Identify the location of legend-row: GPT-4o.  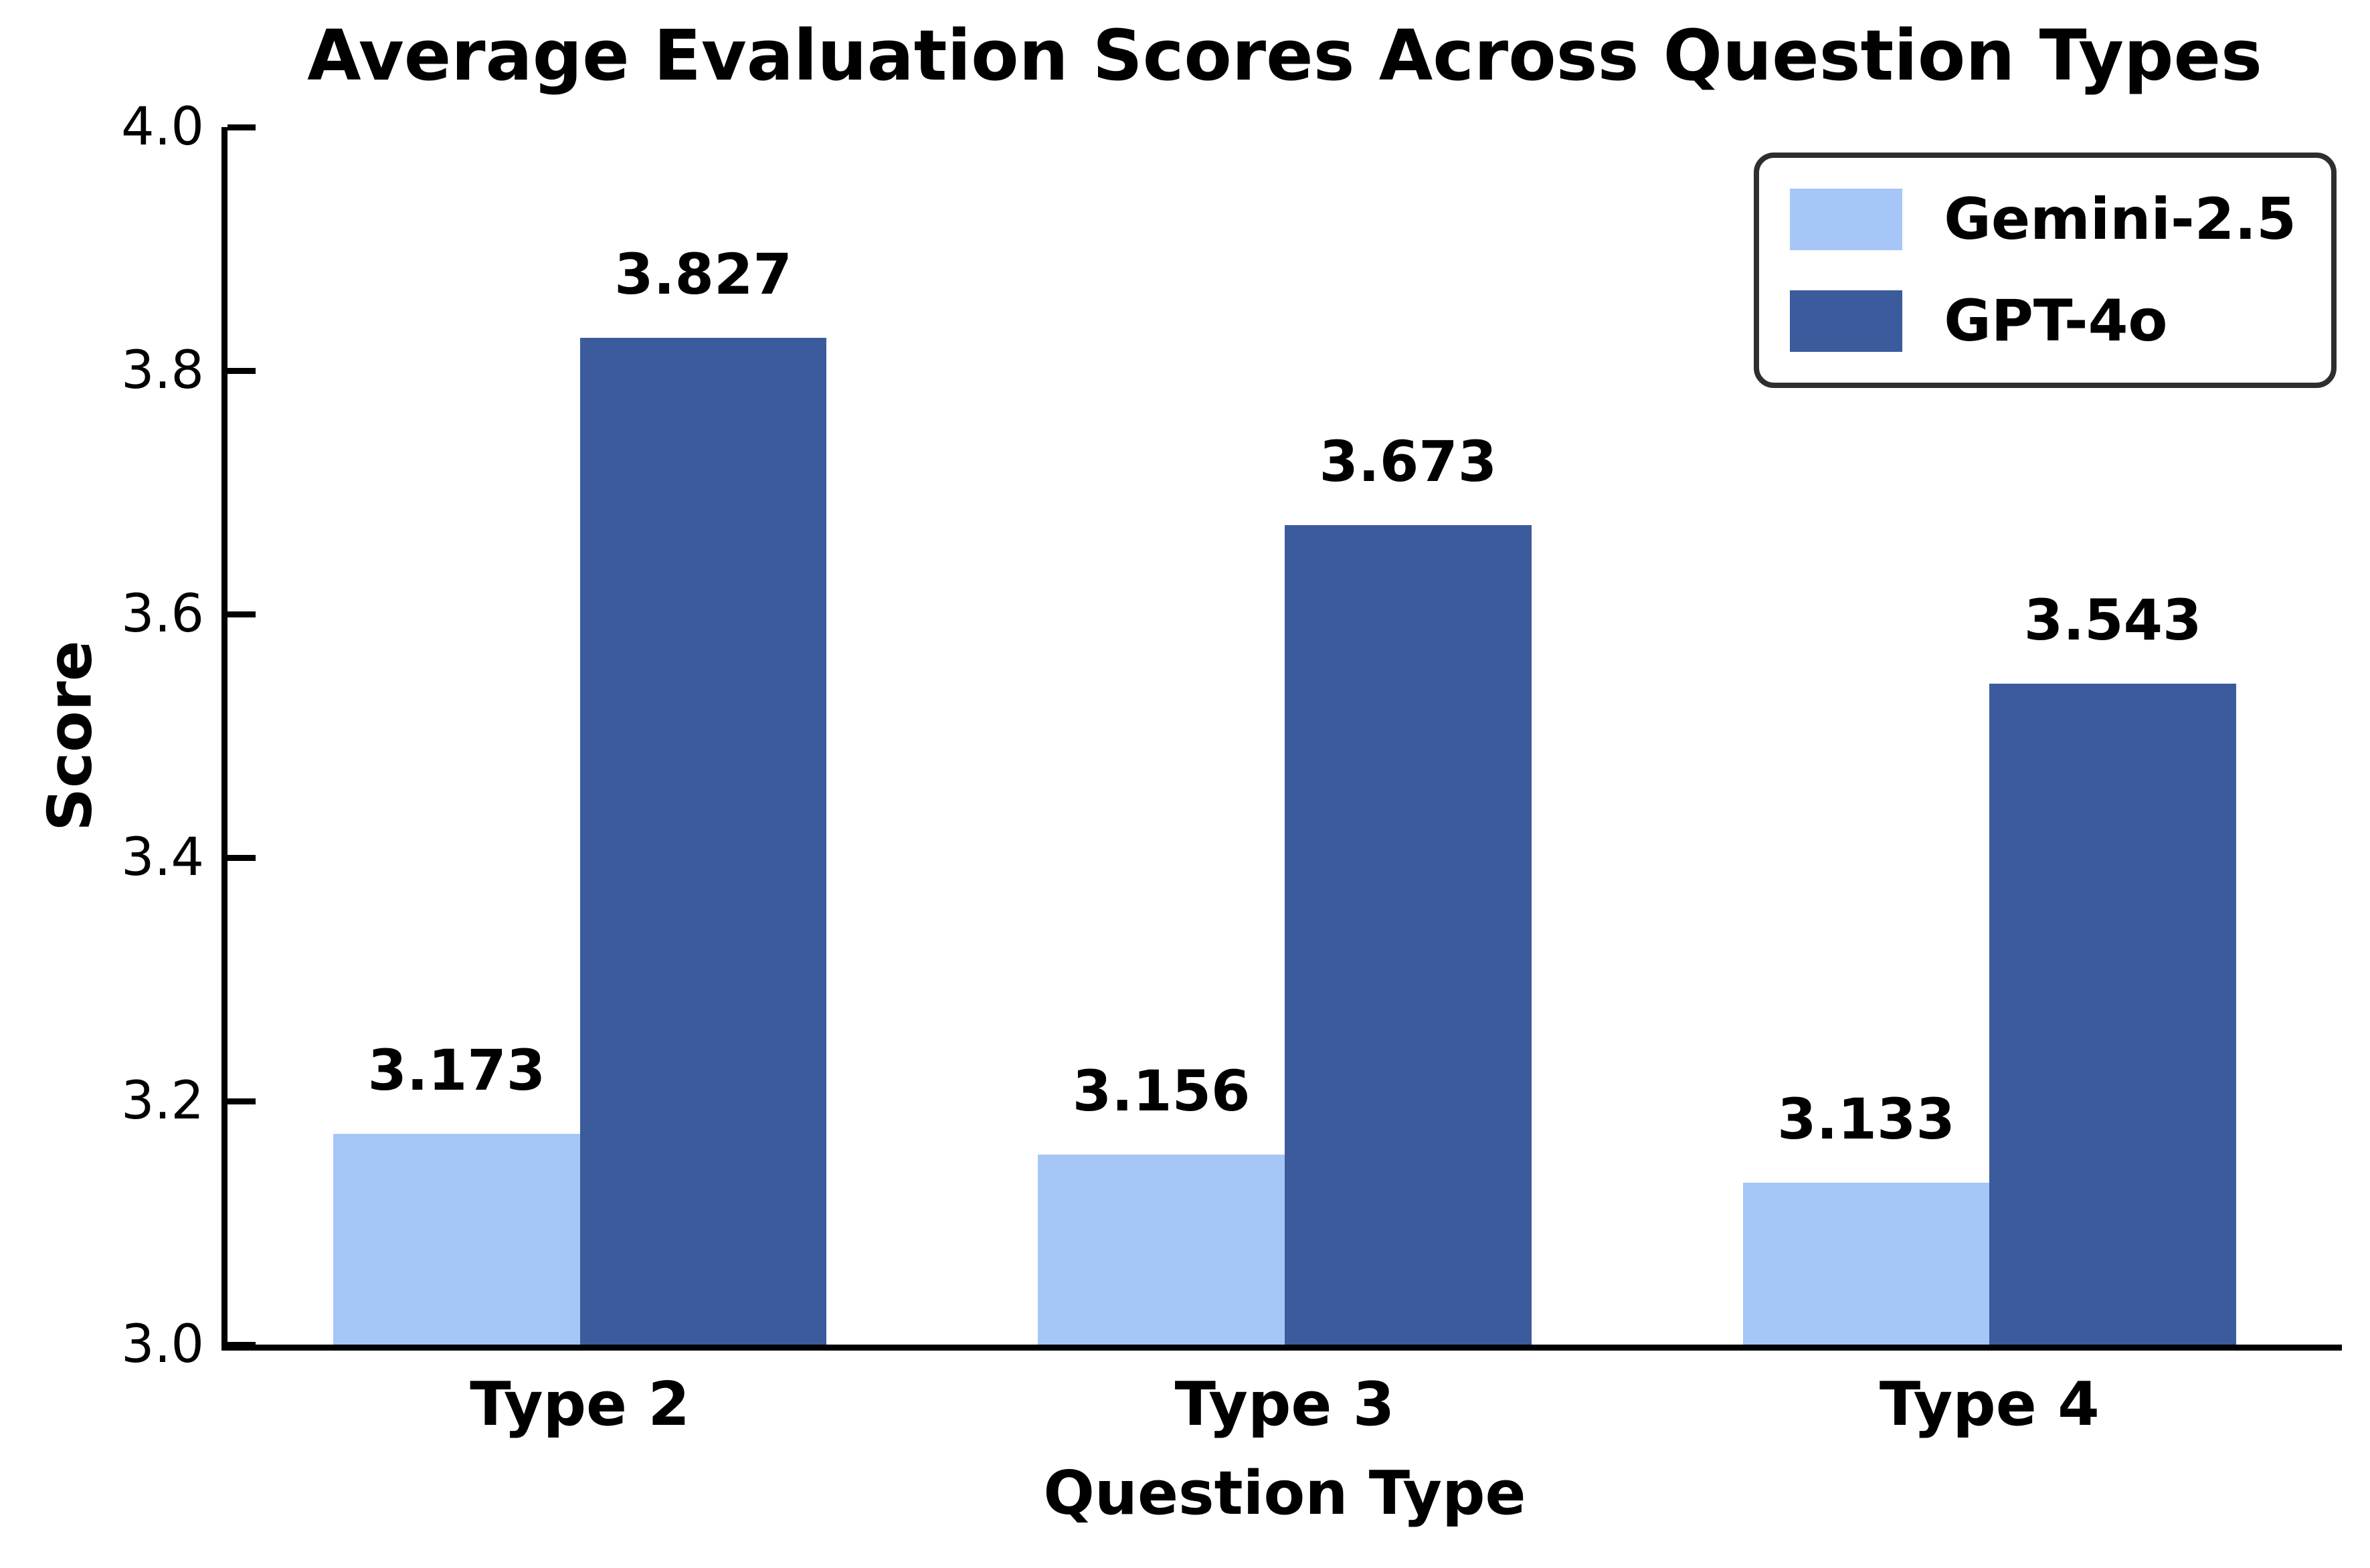
(2043, 321).